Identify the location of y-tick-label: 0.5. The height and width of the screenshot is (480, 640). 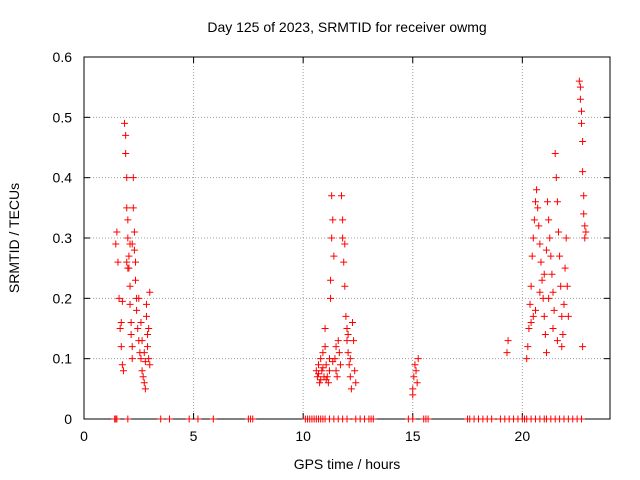
(63, 117).